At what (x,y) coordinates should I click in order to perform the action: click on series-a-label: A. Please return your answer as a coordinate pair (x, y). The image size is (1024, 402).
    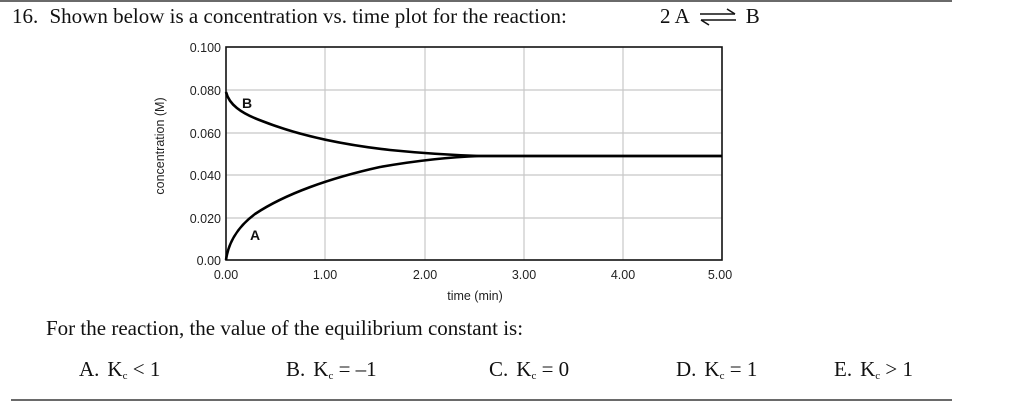
    Looking at the image, I should click on (255, 235).